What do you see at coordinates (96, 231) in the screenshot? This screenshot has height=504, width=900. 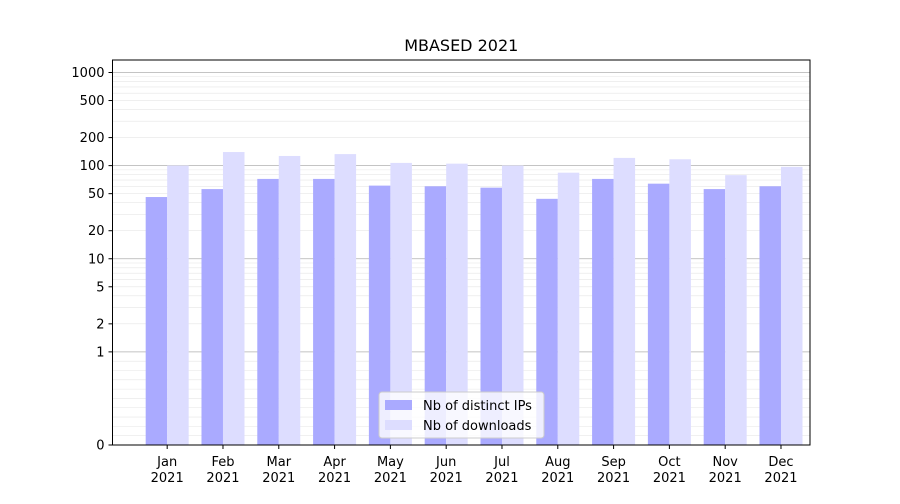 I see `y-tick-label: 20` at bounding box center [96, 231].